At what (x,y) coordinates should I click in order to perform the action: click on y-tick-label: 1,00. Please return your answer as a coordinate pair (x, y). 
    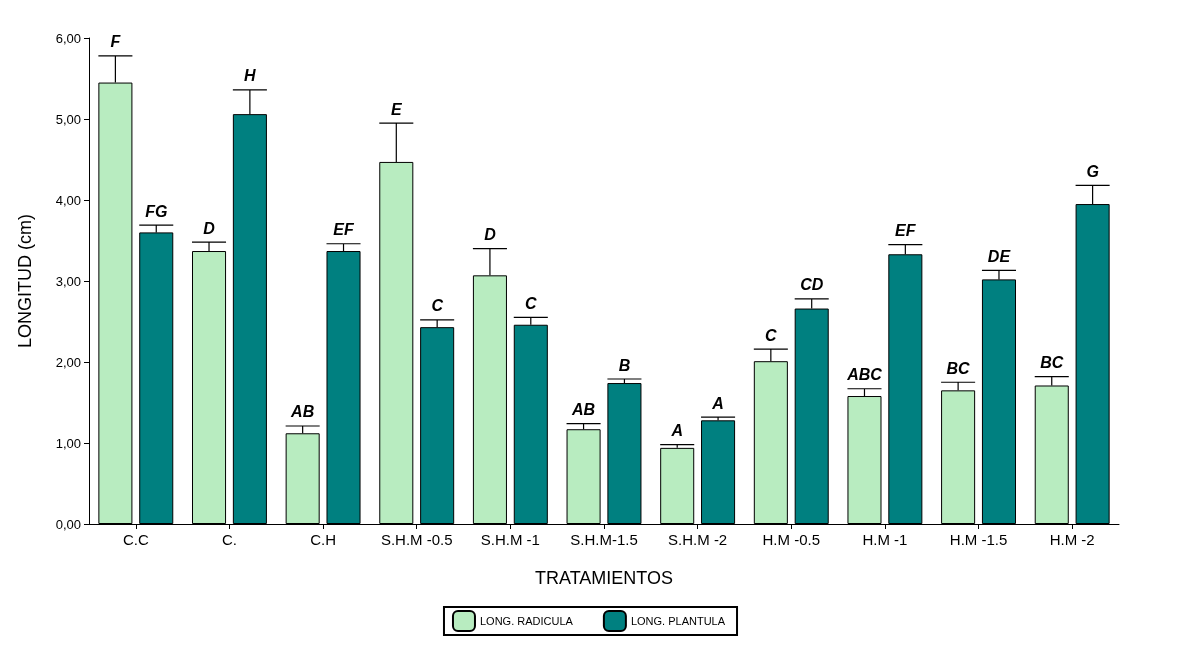
    Looking at the image, I should click on (68, 443).